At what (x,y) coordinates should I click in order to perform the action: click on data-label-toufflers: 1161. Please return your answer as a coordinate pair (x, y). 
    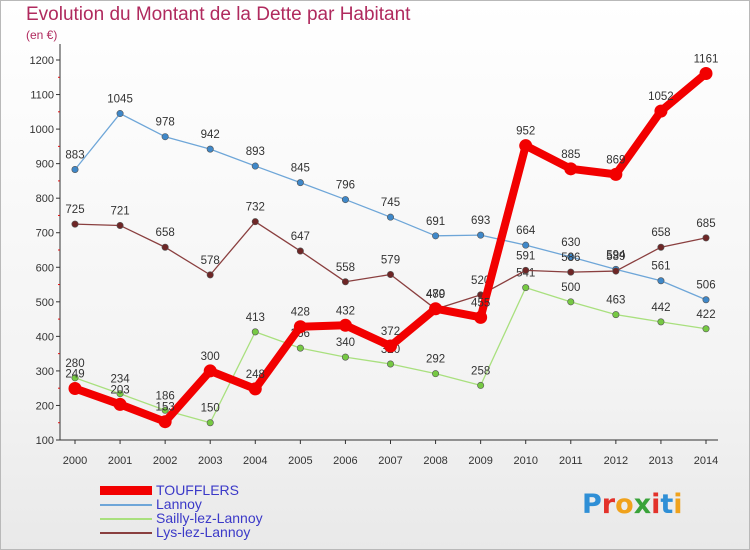
    Looking at the image, I should click on (706, 59).